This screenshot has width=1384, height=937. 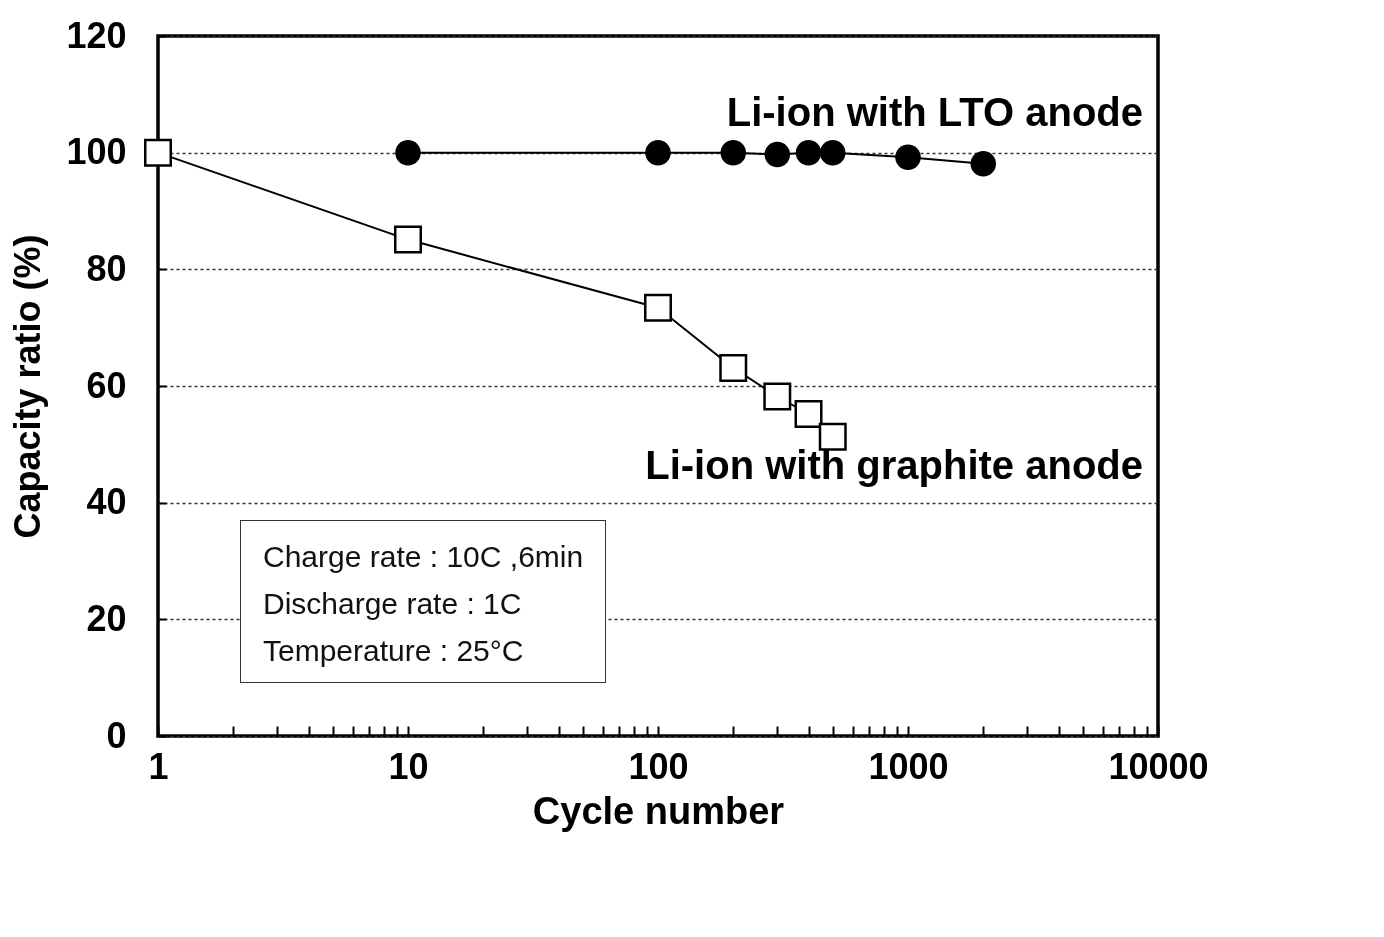 I want to click on series-label: Li-ion with LTO anode, so click(x=934, y=111).